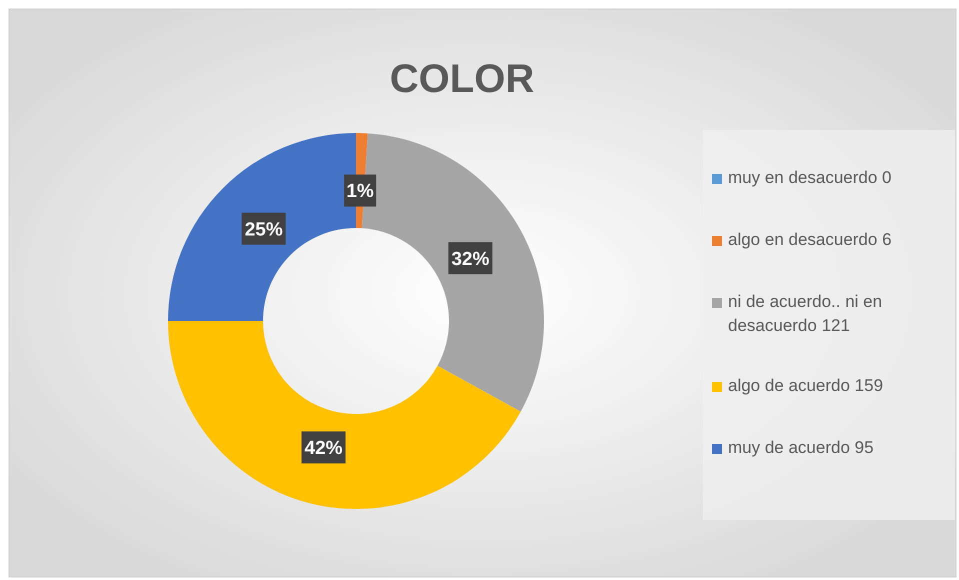 This screenshot has height=580, width=959. What do you see at coordinates (810, 239) in the screenshot?
I see `legend-label: algo en desacuerdo 6` at bounding box center [810, 239].